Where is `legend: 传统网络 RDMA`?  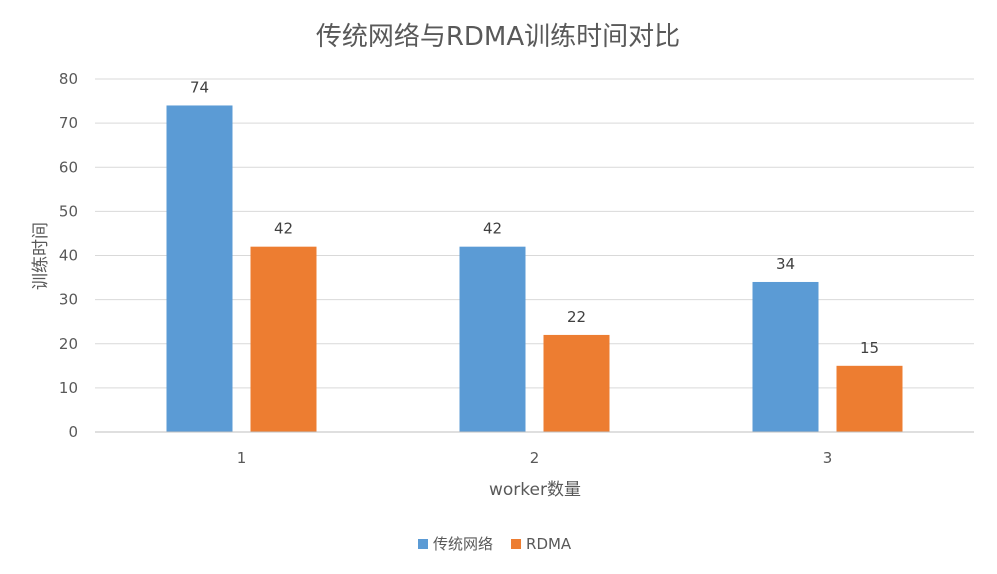
legend: 传统网络 RDMA is located at coordinates (495, 544).